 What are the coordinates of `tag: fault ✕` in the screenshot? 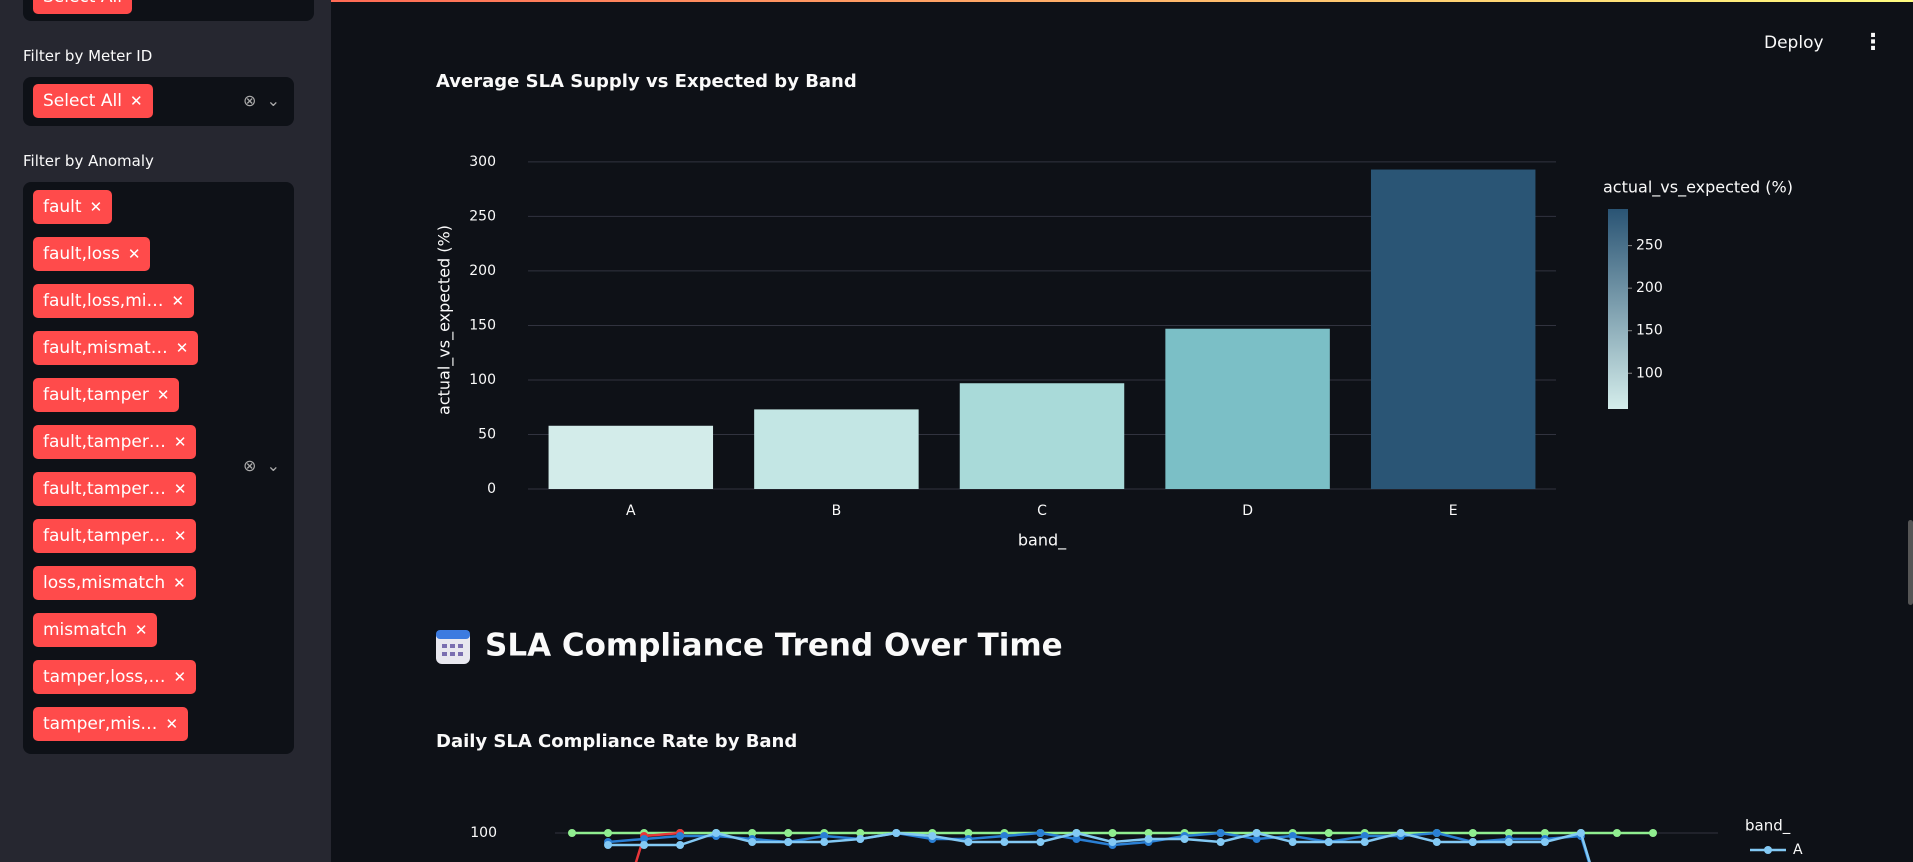 It's located at (73, 207).